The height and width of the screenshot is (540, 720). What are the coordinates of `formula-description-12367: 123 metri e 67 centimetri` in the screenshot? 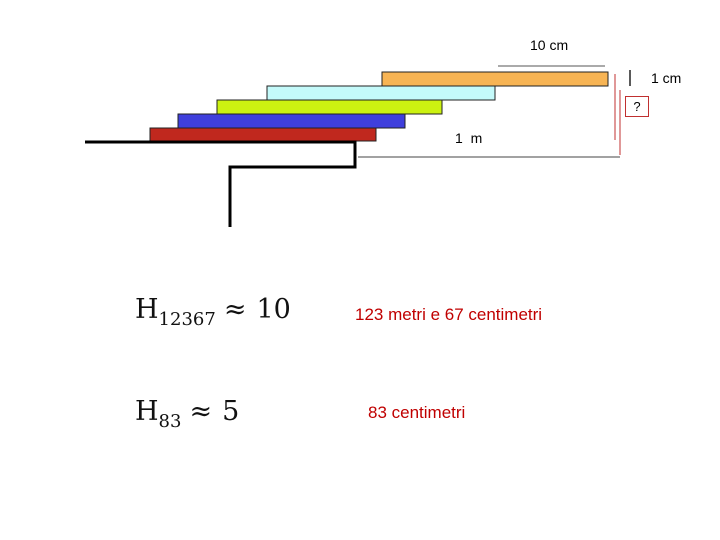 It's located at (449, 314).